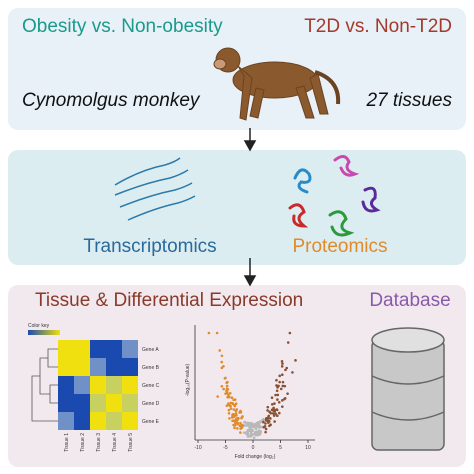  What do you see at coordinates (378, 26) in the screenshot?
I see `right-title: T2D vs. Non-T2D` at bounding box center [378, 26].